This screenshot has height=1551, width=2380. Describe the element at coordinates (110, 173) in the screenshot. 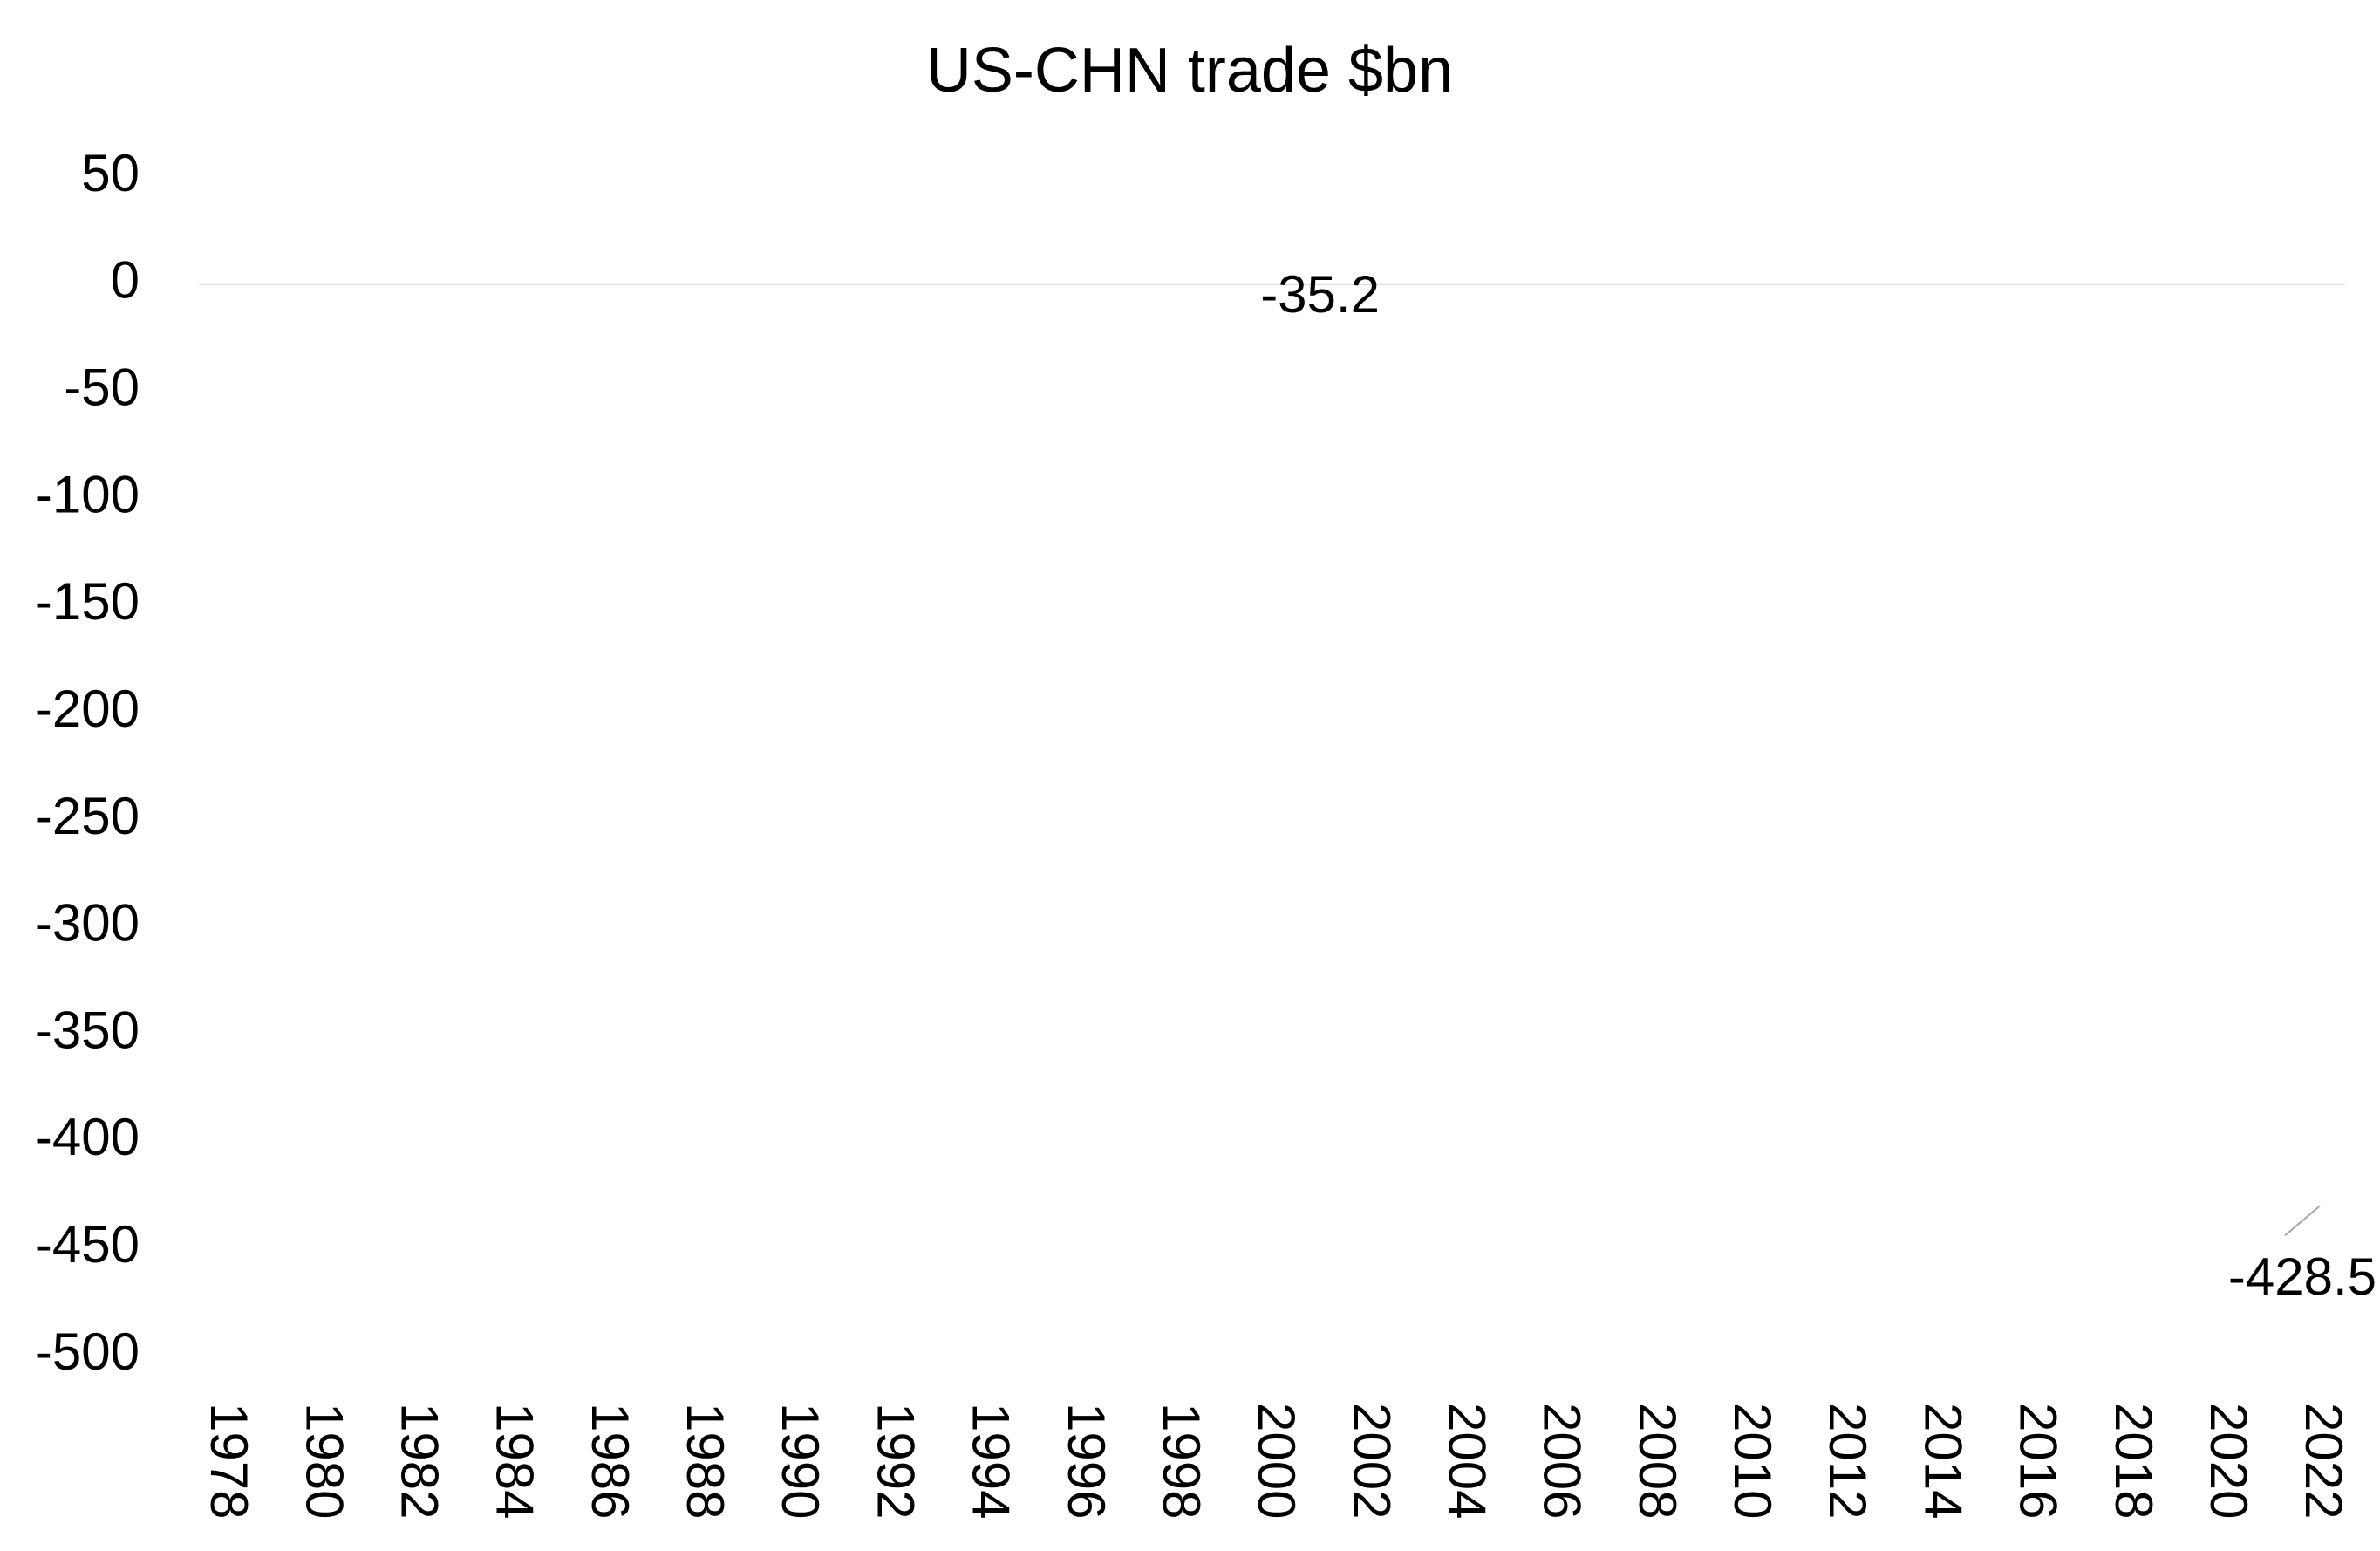

I see `y-tick-label: 50` at that location.